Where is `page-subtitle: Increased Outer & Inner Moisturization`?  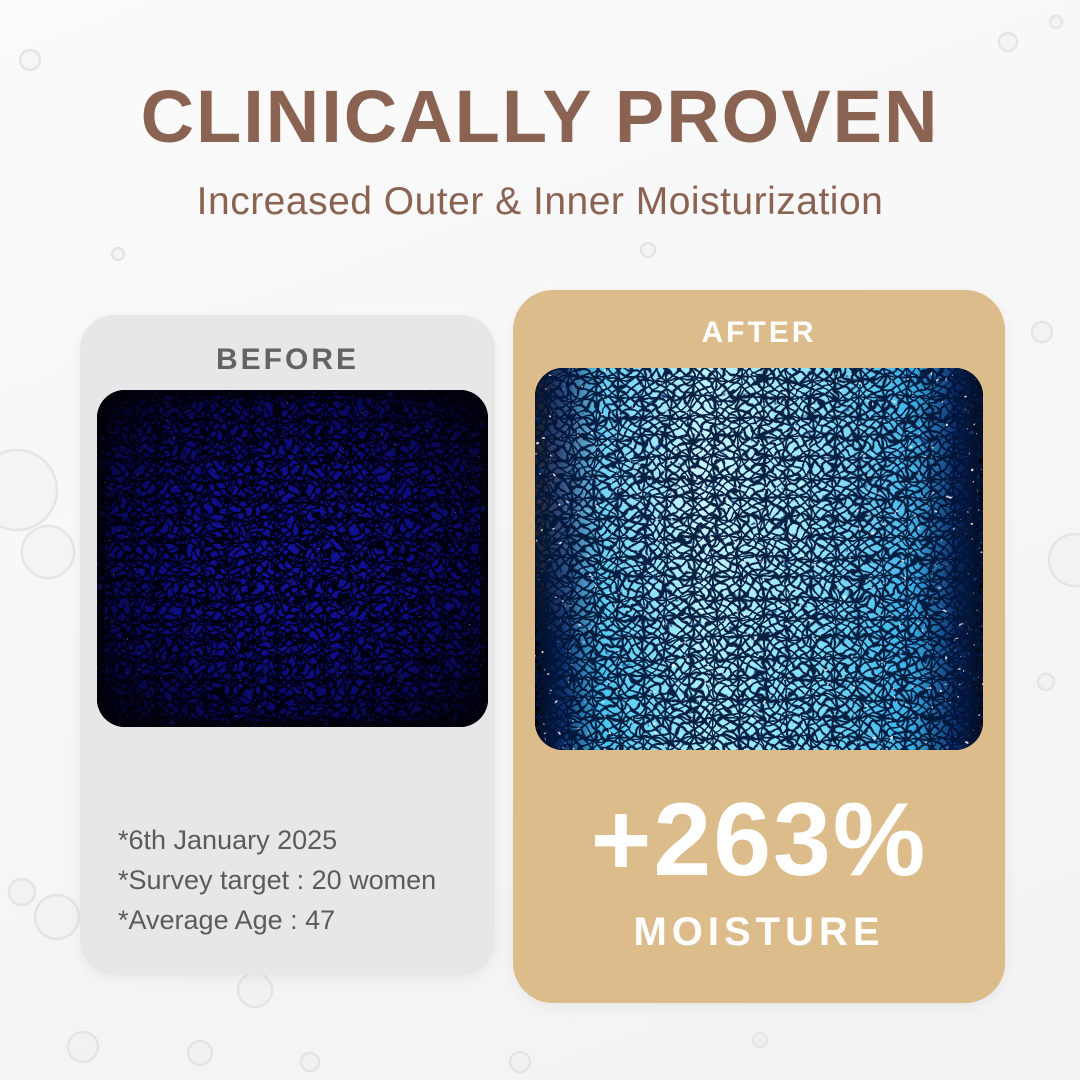 page-subtitle: Increased Outer & Inner Moisturization is located at coordinates (540, 201).